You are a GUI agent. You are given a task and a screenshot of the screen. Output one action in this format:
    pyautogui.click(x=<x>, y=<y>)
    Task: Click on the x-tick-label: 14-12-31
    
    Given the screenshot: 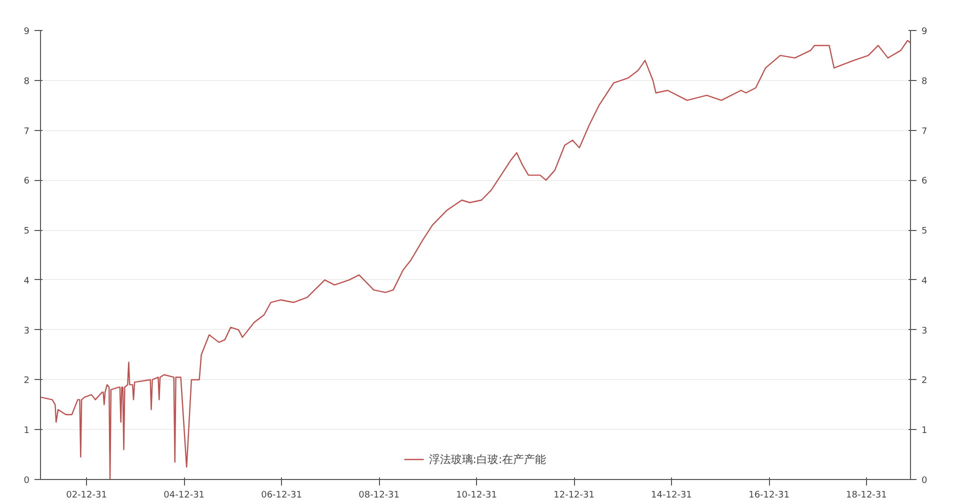 What is the action you would take?
    pyautogui.click(x=671, y=495)
    